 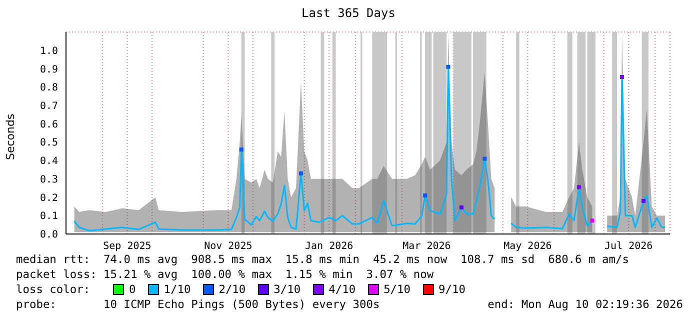 I want to click on legend-label: 0, so click(x=132, y=289).